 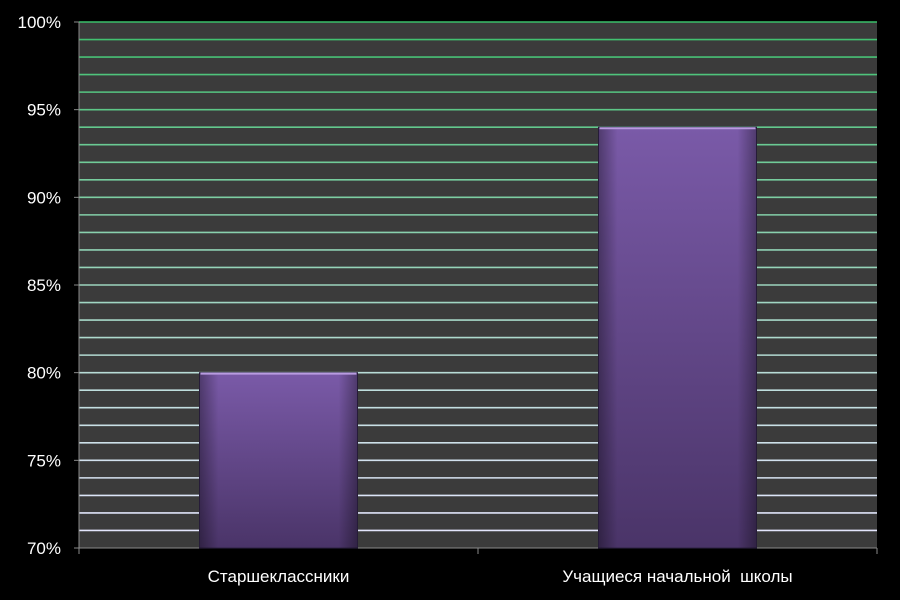 I want to click on x-category-label: Старшеклассники, so click(x=279, y=576).